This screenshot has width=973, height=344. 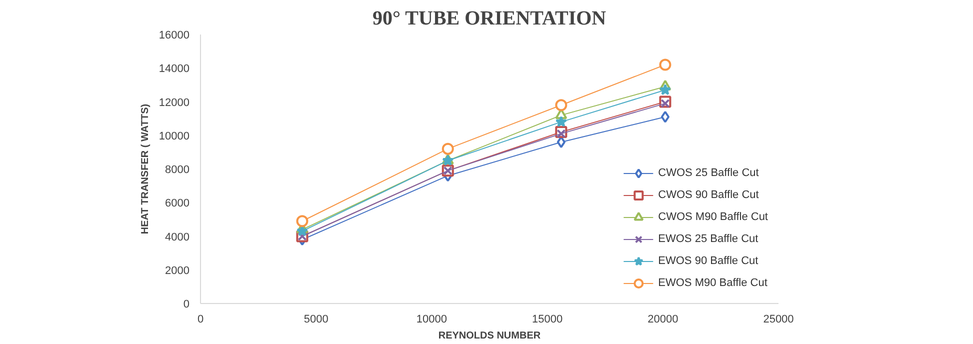 I want to click on y-tick-label: 16000, so click(x=174, y=36).